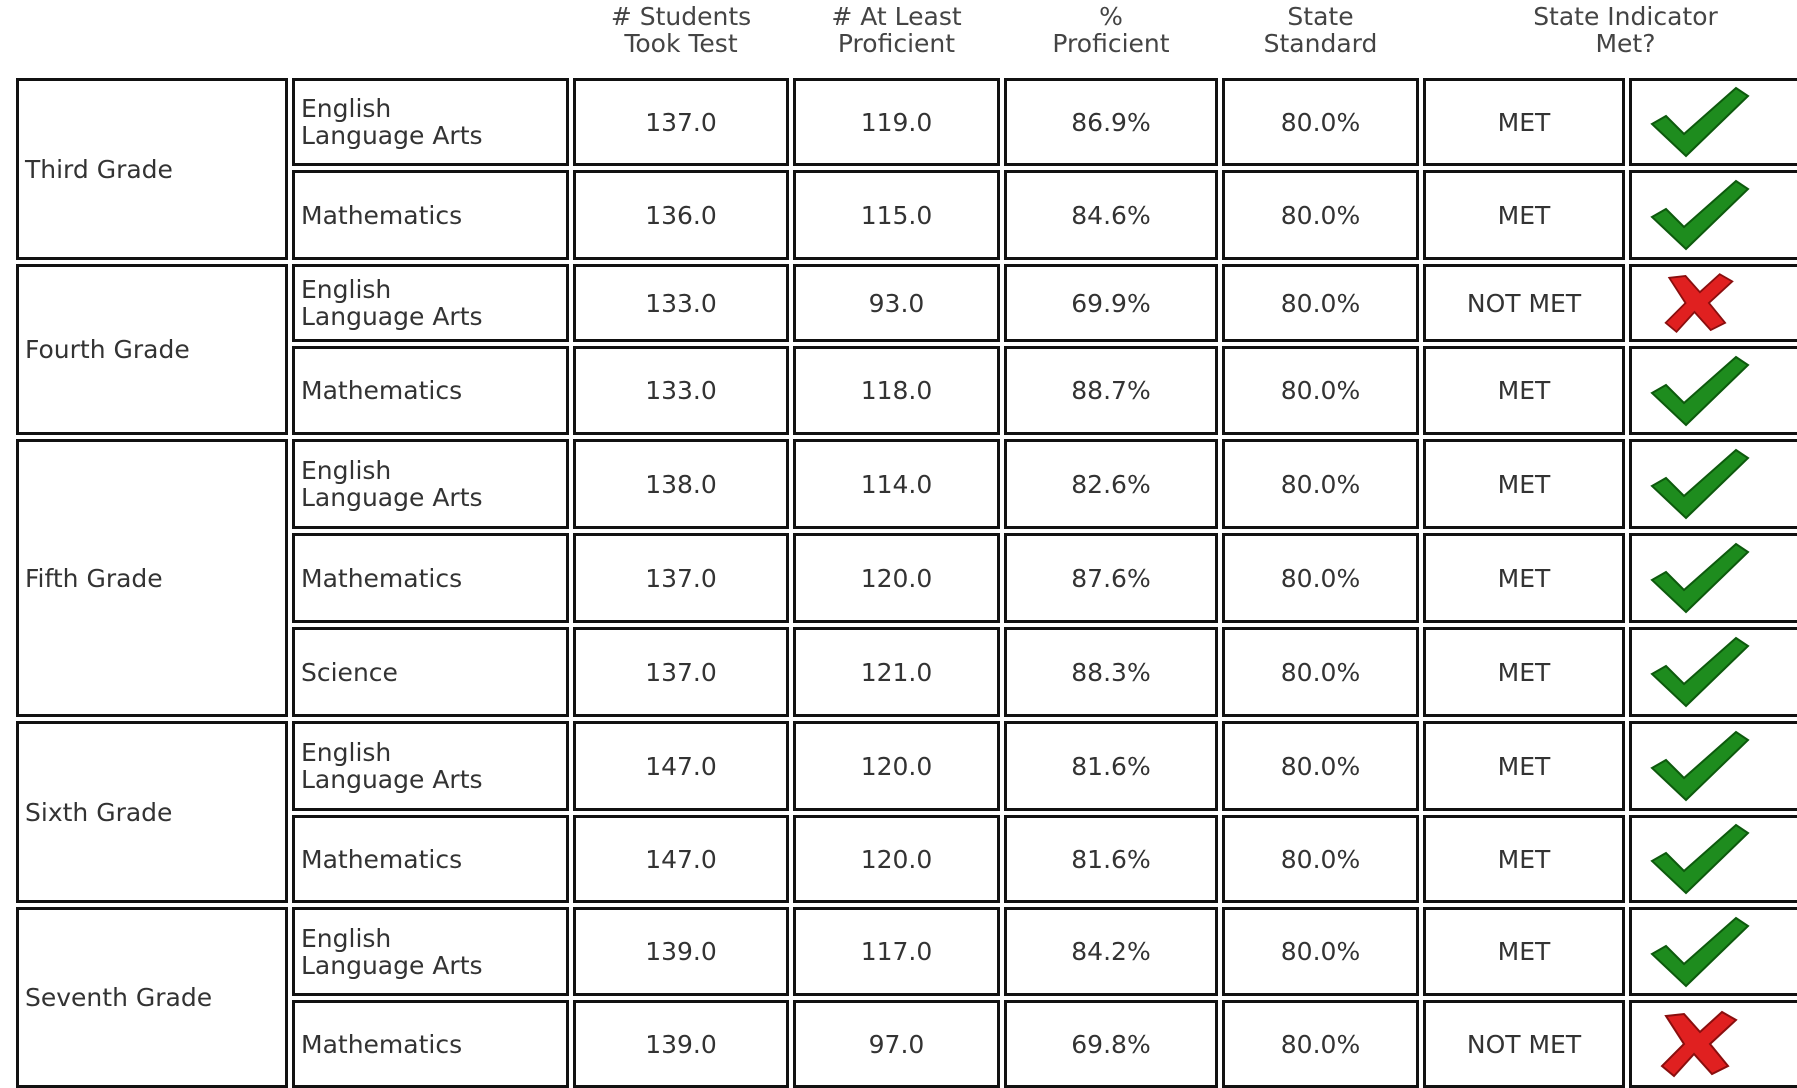  What do you see at coordinates (1111, 484) in the screenshot?
I see `value-cell: 82.6%` at bounding box center [1111, 484].